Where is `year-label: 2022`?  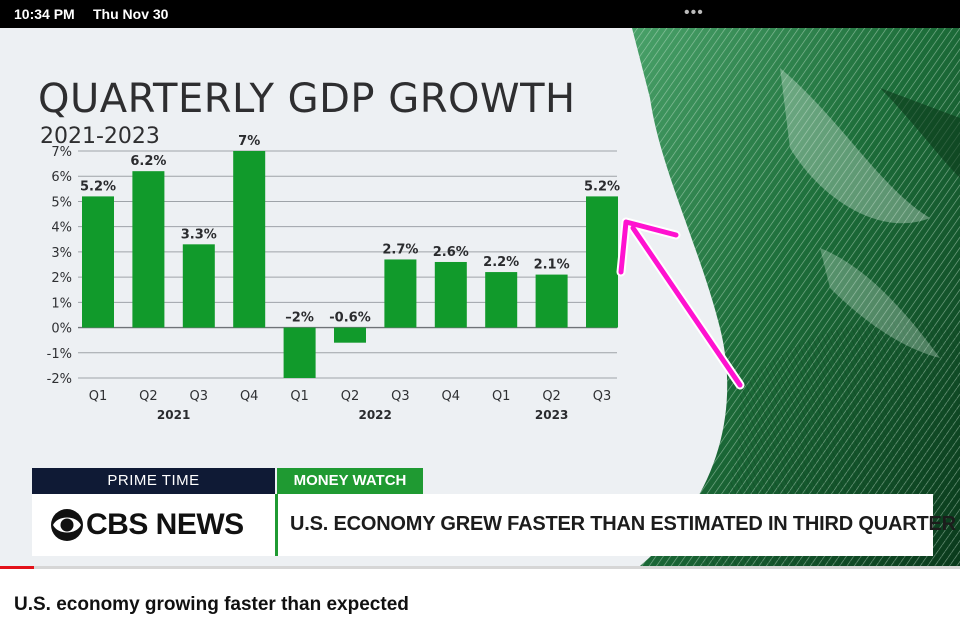
year-label: 2022 is located at coordinates (374, 415).